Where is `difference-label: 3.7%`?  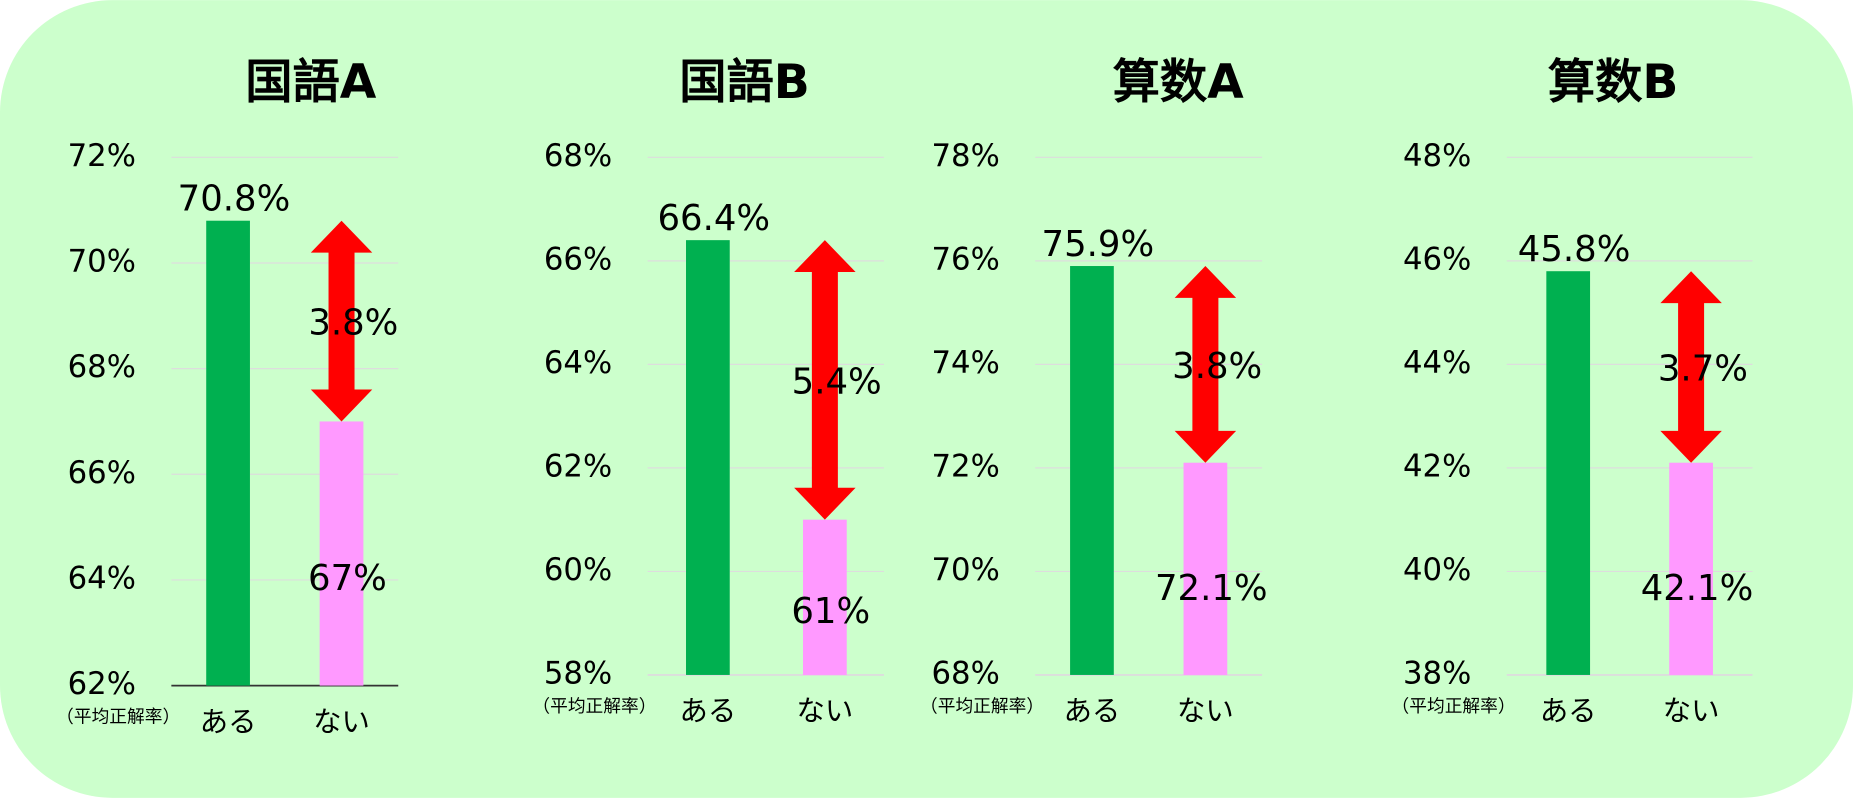 difference-label: 3.7% is located at coordinates (1703, 369).